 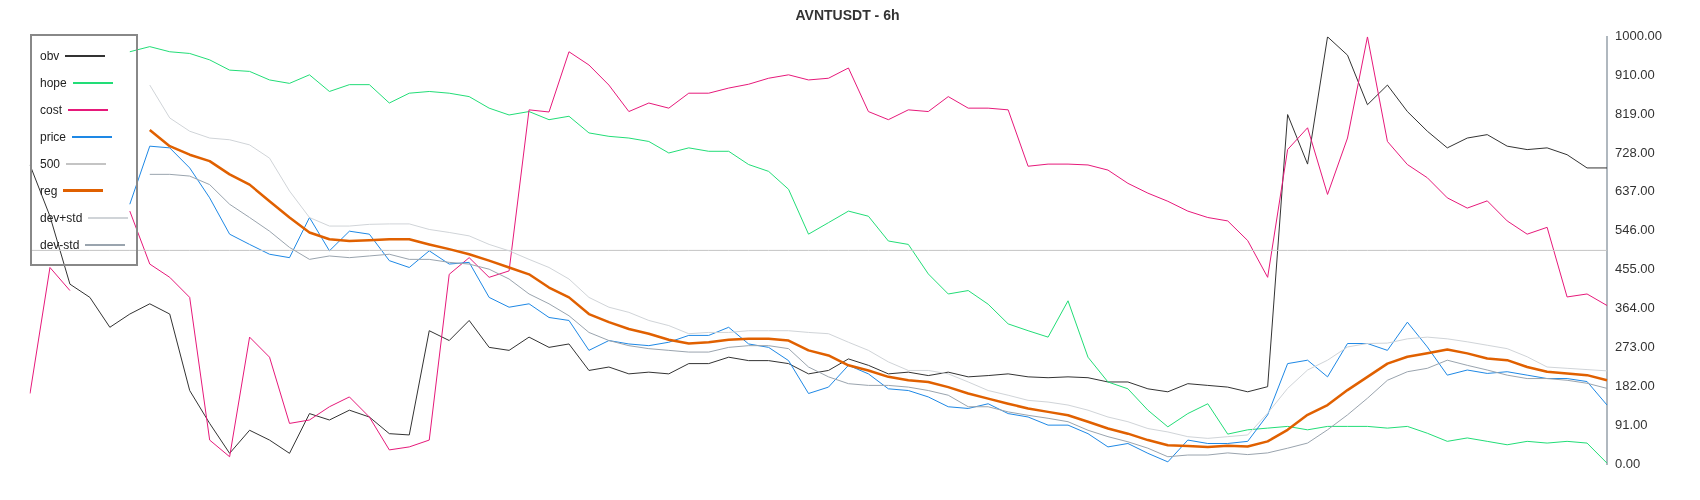 I want to click on legend-label: reg, so click(x=49, y=190).